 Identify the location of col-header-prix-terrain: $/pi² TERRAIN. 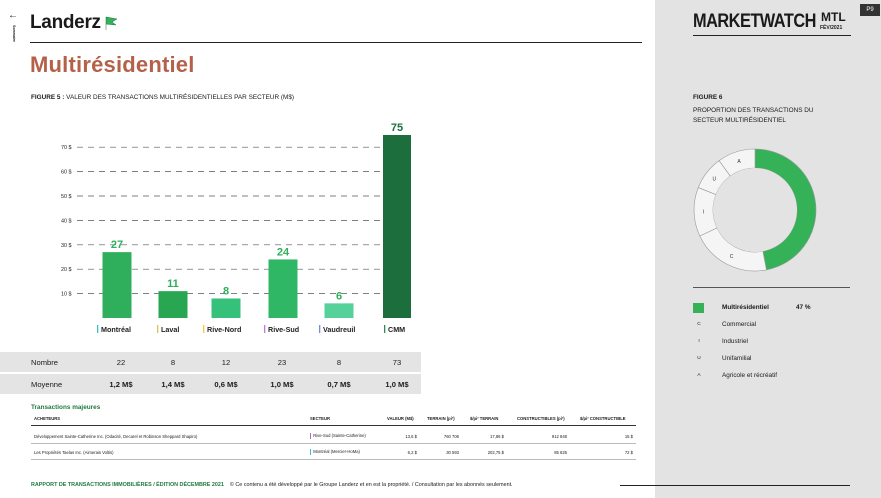
(484, 418).